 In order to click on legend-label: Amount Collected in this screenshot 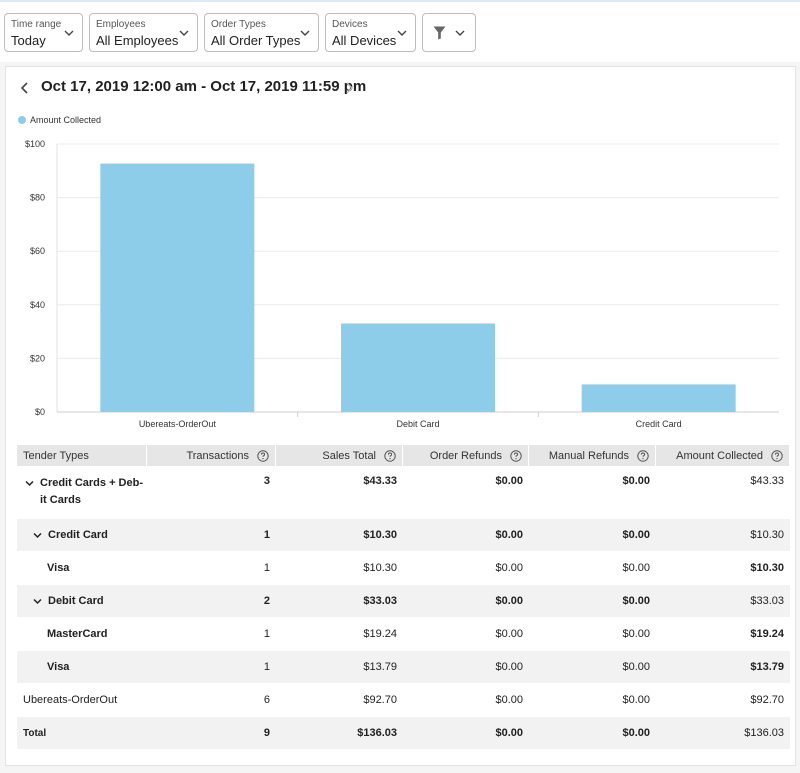, I will do `click(66, 119)`.